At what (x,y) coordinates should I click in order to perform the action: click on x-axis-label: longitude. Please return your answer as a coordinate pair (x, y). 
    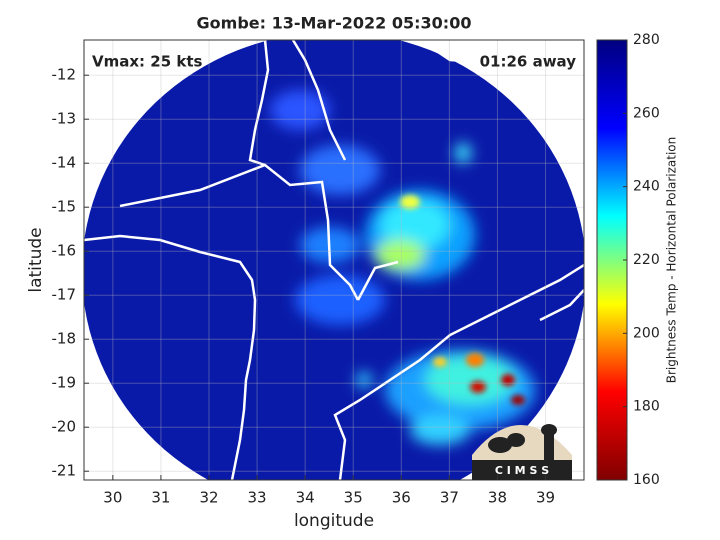
    Looking at the image, I should click on (334, 521).